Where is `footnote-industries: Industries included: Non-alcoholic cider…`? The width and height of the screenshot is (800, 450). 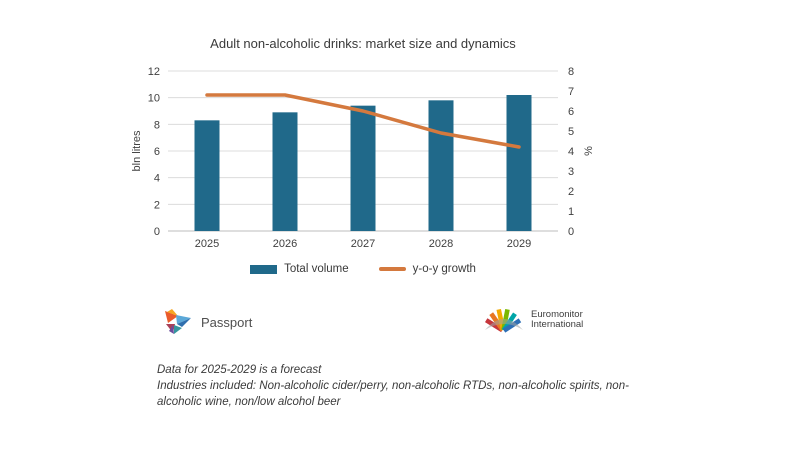 footnote-industries: Industries included: Non-alcoholic cider… is located at coordinates (393, 394).